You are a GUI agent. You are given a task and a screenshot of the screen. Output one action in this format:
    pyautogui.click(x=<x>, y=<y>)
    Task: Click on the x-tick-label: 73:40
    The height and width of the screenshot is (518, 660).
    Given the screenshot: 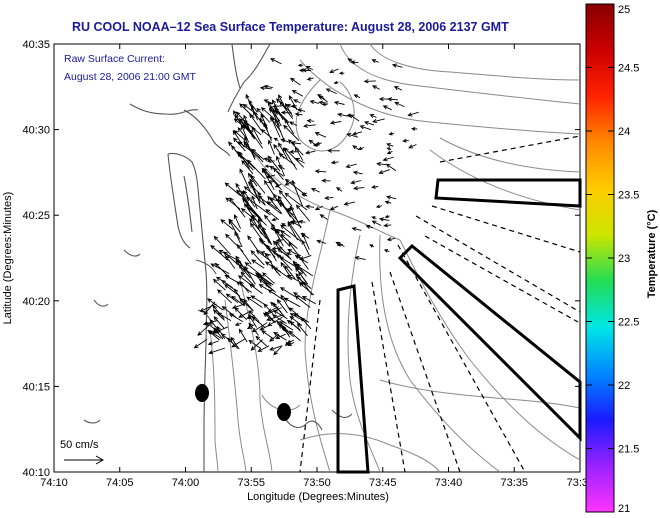 What is the action you would take?
    pyautogui.click(x=449, y=483)
    